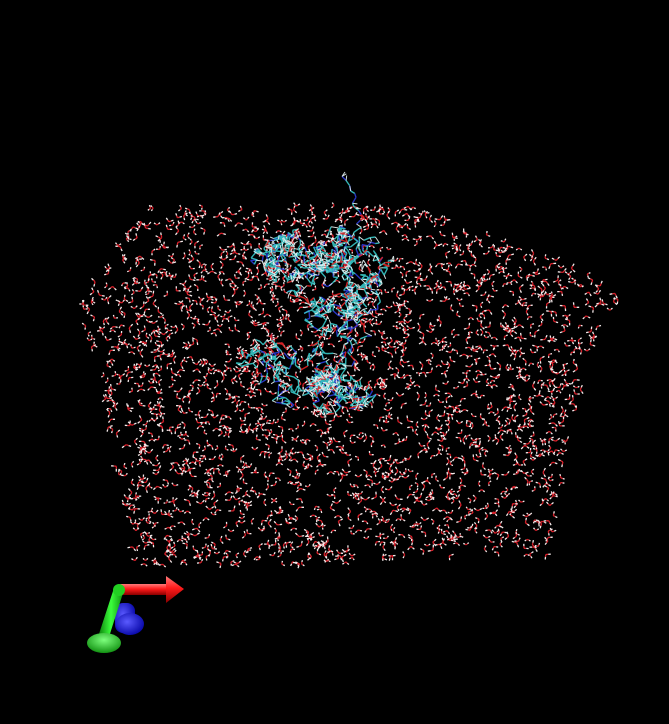 This screenshot has width=669, height=724. Describe the element at coordinates (106, 618) in the screenshot. I see `y-axis-arrow-icon` at that location.